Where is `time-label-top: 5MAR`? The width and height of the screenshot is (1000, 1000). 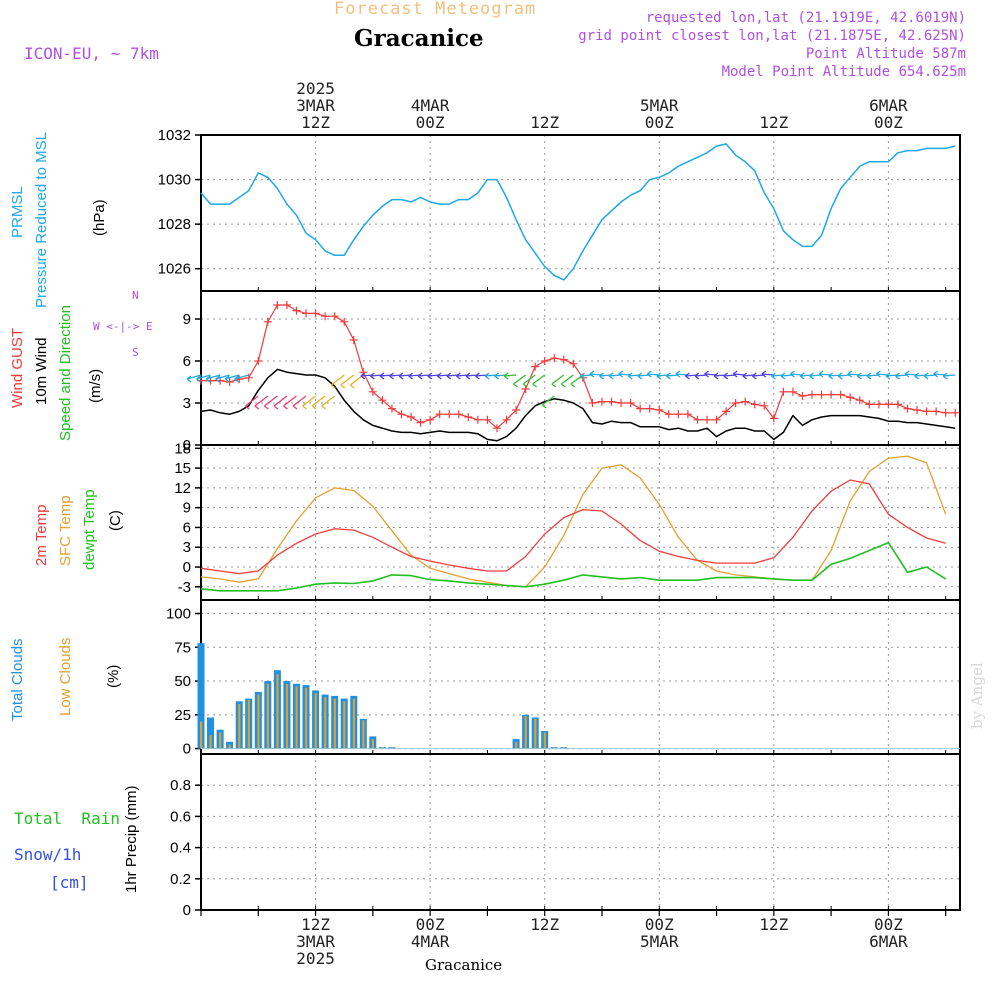
time-label-top: 5MAR is located at coordinates (659, 105).